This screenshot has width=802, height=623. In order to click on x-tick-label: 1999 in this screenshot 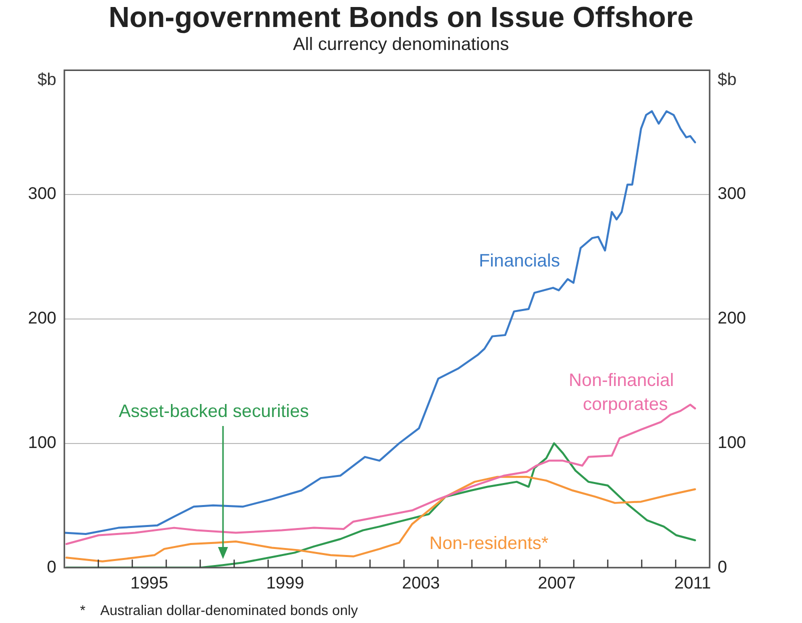, I will do `click(285, 582)`.